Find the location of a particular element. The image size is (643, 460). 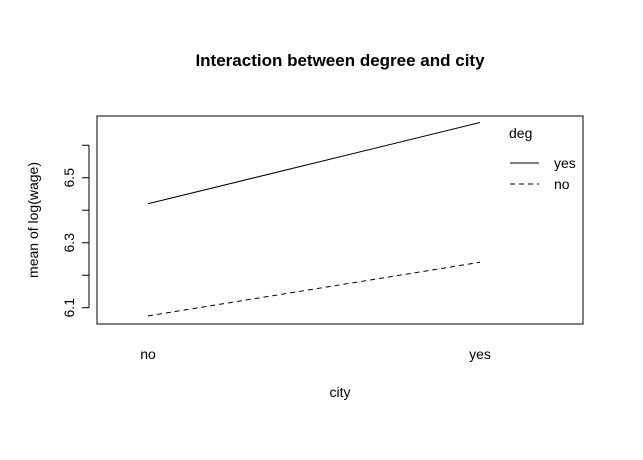

series-line-yes is located at coordinates (314, 163).